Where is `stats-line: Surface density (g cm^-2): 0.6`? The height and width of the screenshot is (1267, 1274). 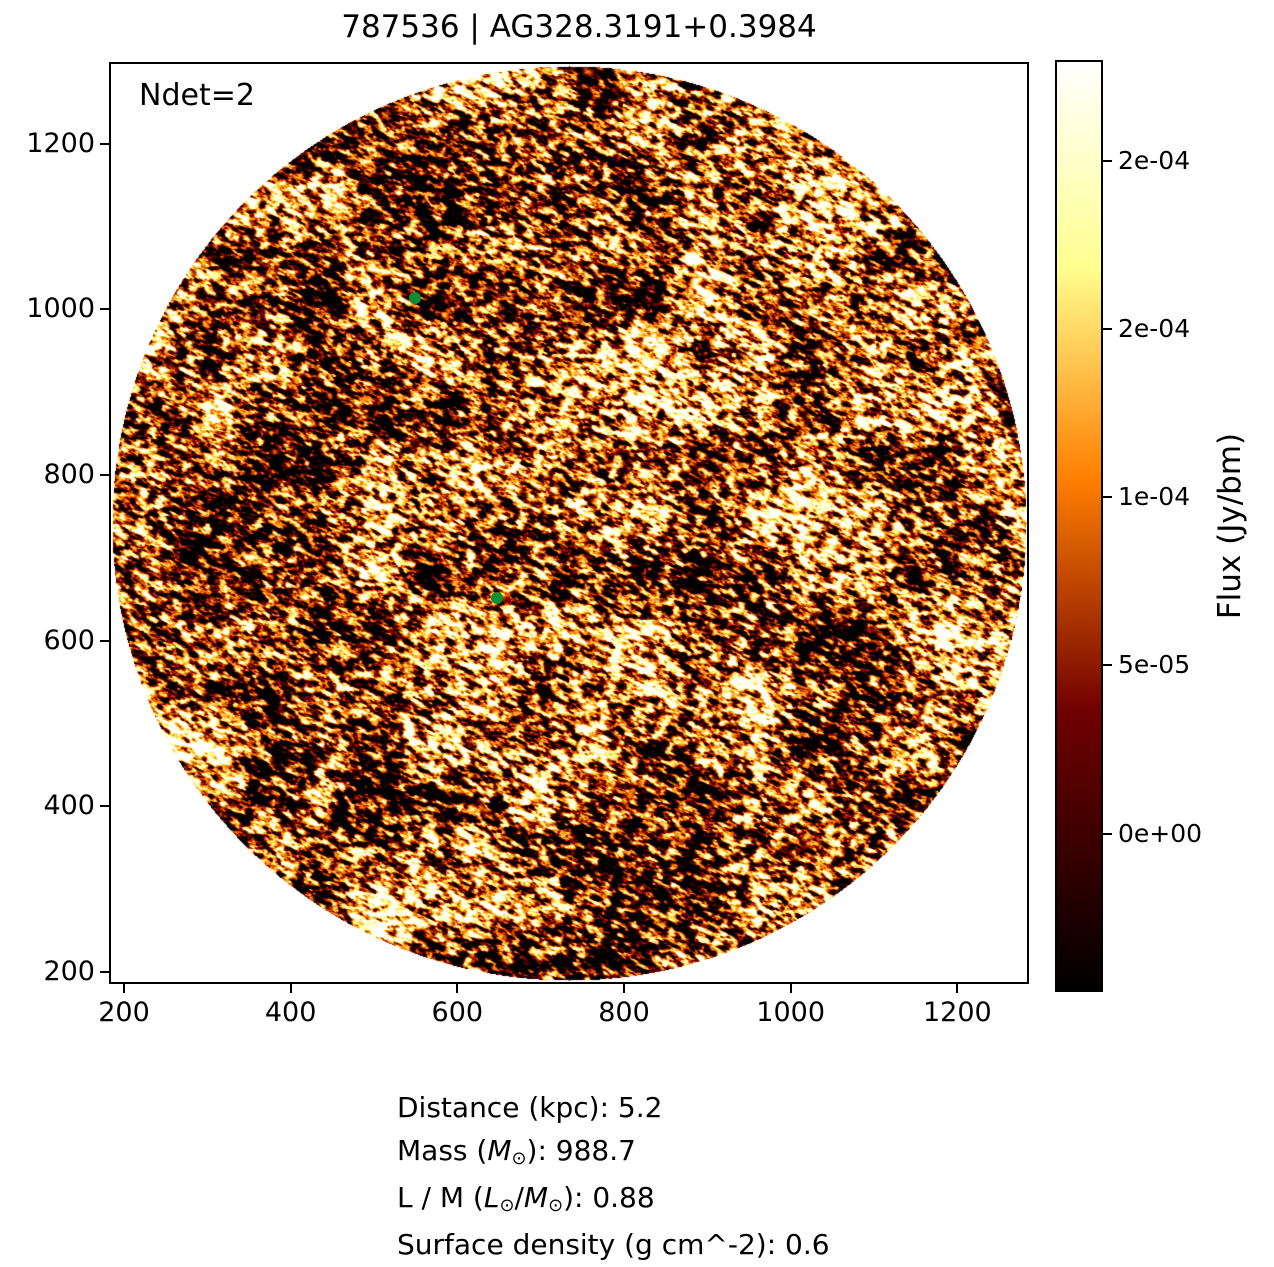
stats-line: Surface density (g cm^-2): 0.6 is located at coordinates (613, 1244).